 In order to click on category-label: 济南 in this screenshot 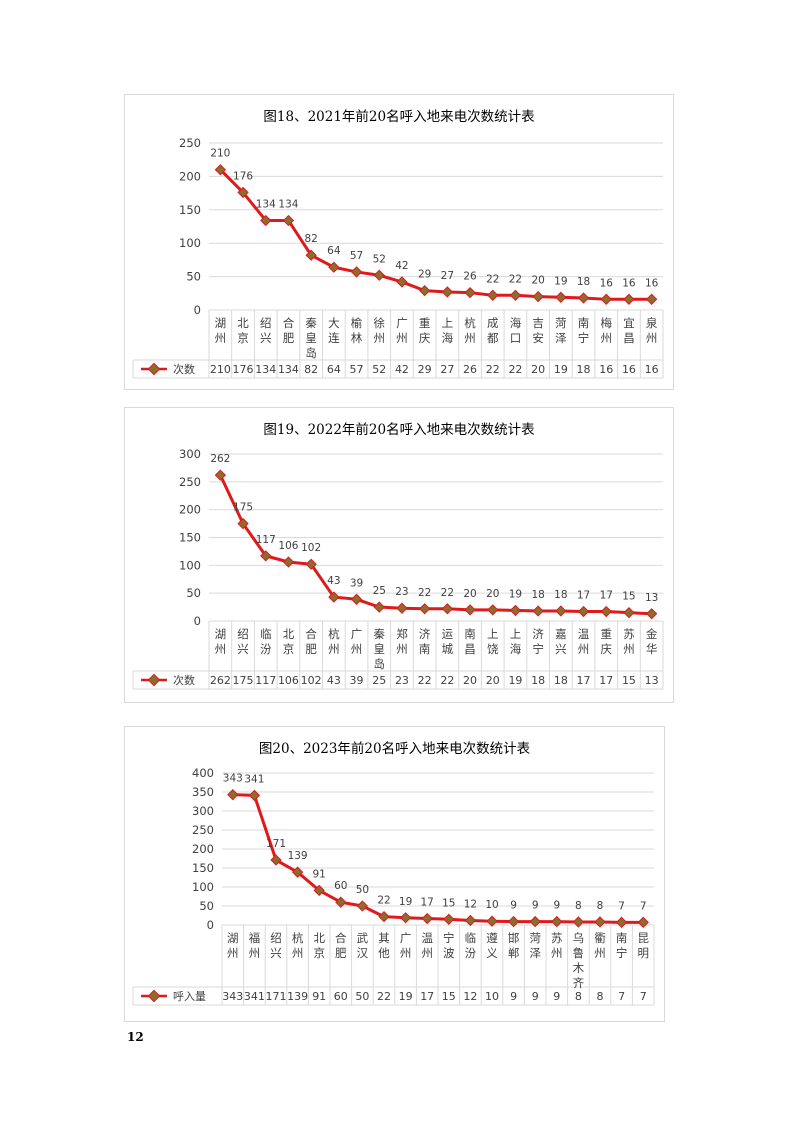, I will do `click(425, 641)`.